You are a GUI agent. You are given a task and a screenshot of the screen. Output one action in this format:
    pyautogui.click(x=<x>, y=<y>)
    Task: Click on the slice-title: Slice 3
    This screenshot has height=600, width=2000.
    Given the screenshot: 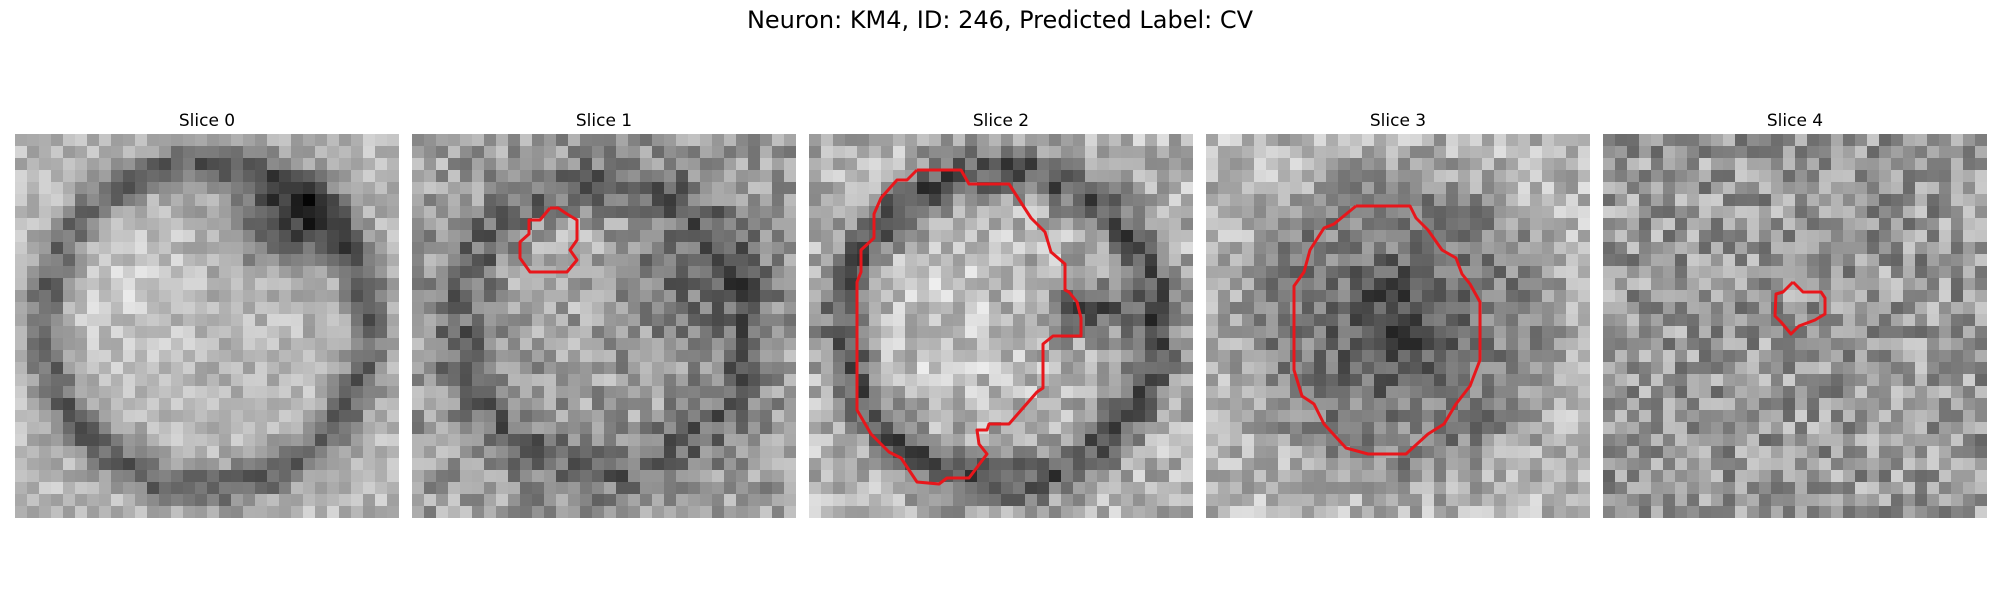 What is the action you would take?
    pyautogui.click(x=1398, y=121)
    